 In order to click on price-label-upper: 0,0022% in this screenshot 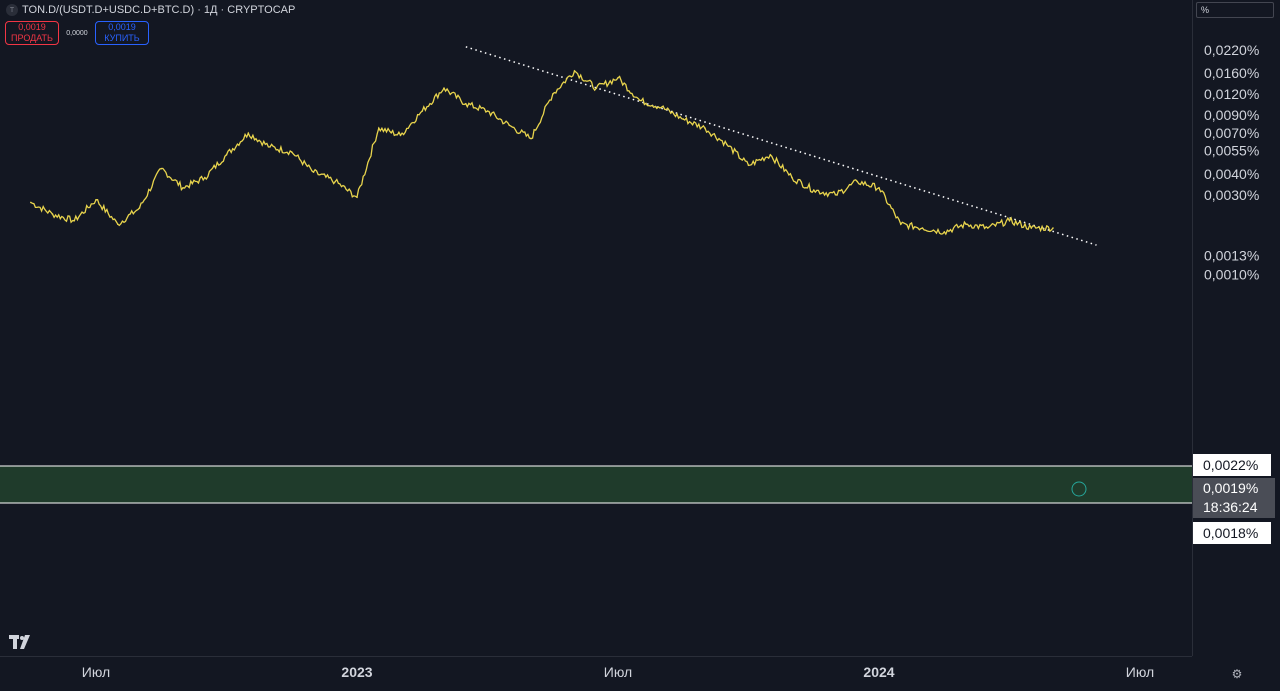, I will do `click(1232, 465)`.